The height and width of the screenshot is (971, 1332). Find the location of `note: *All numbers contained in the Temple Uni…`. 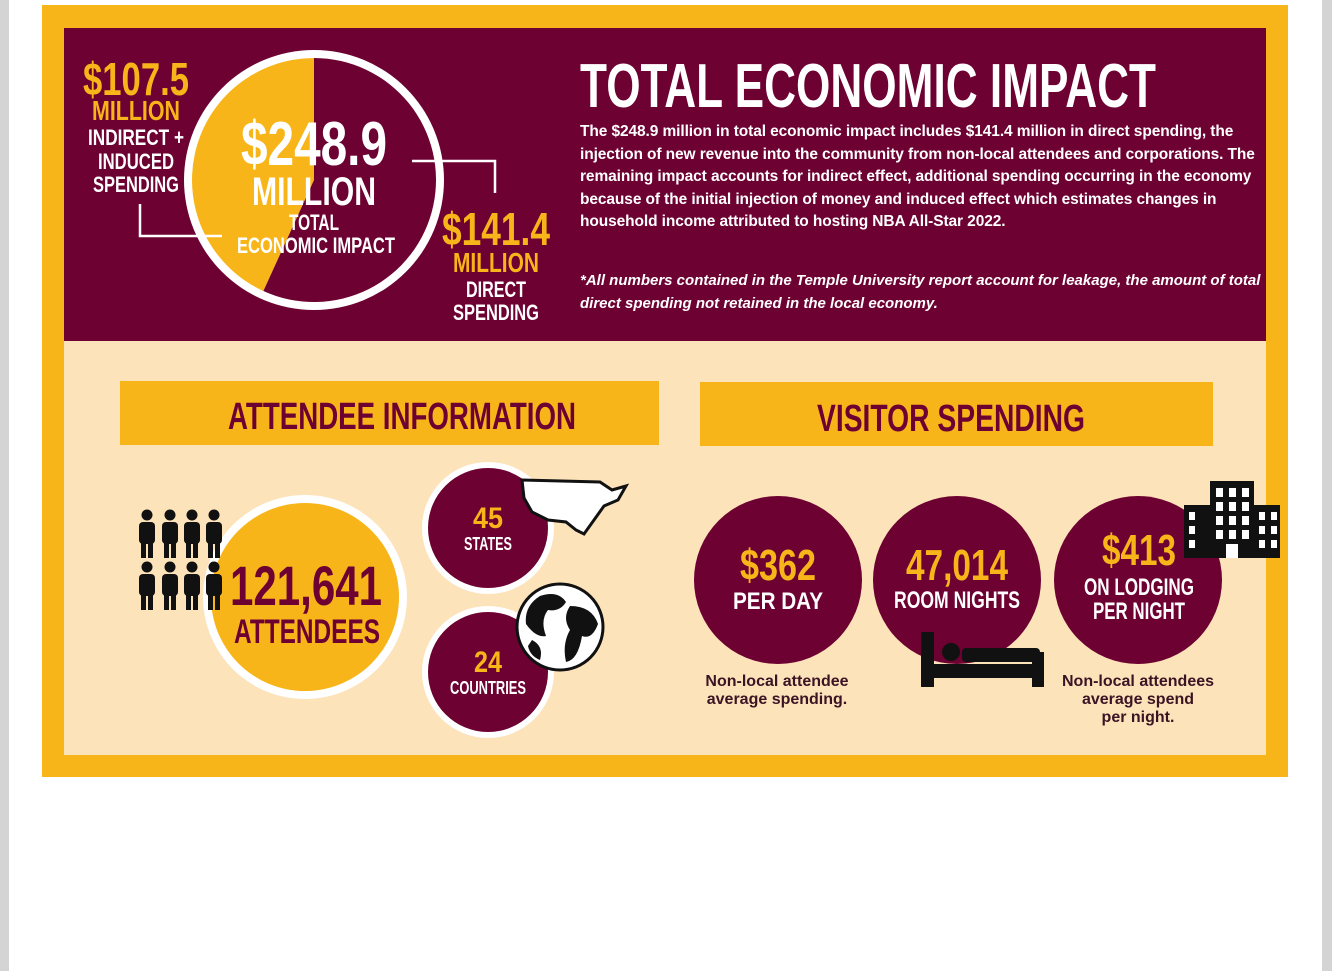

note: *All numbers contained in the Temple Uni… is located at coordinates (920, 292).